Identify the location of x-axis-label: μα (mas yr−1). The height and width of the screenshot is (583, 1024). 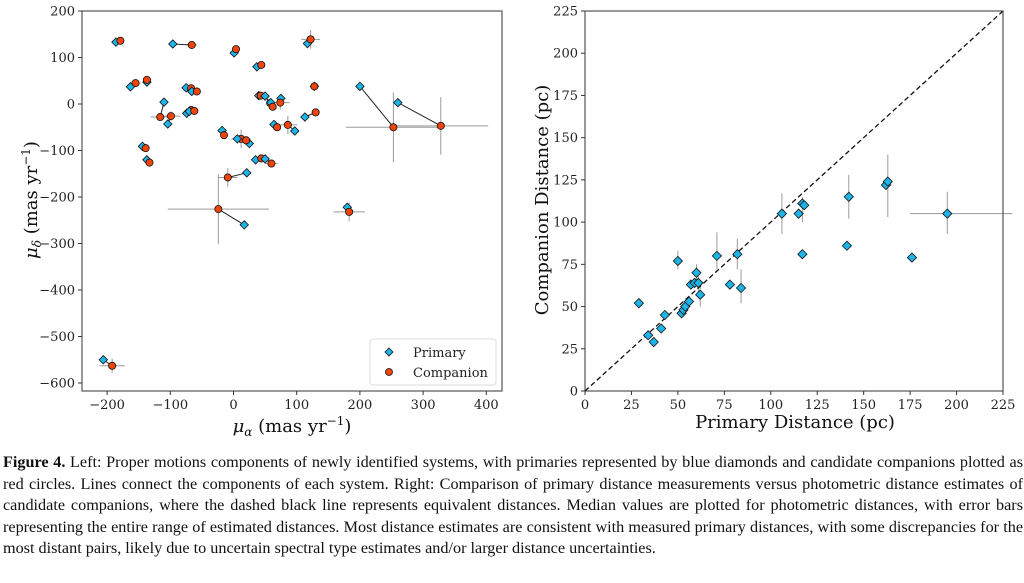
(292, 426).